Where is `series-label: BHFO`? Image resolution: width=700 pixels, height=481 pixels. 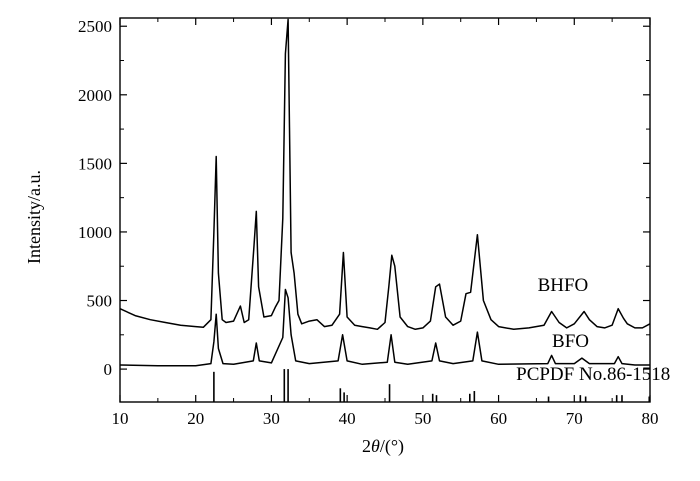 series-label: BHFO is located at coordinates (563, 285).